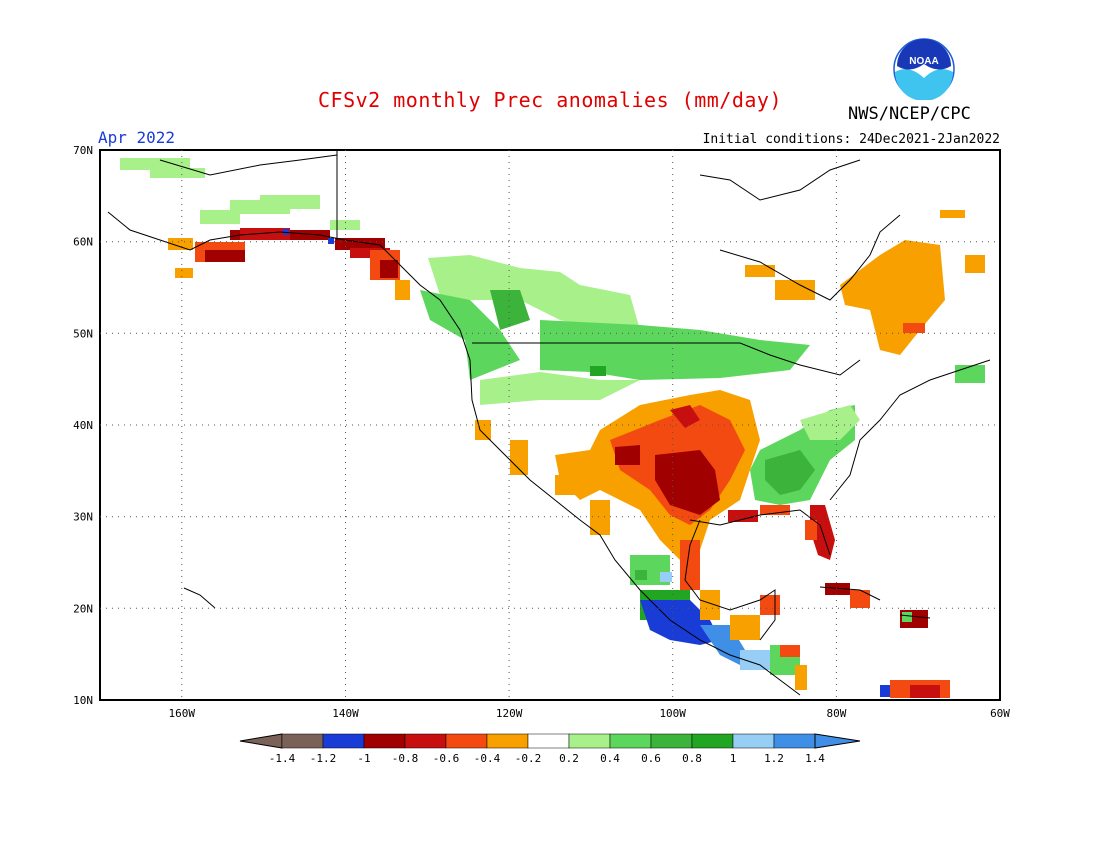  What do you see at coordinates (610, 758) in the screenshot?
I see `colorbar-label: 0.4` at bounding box center [610, 758].